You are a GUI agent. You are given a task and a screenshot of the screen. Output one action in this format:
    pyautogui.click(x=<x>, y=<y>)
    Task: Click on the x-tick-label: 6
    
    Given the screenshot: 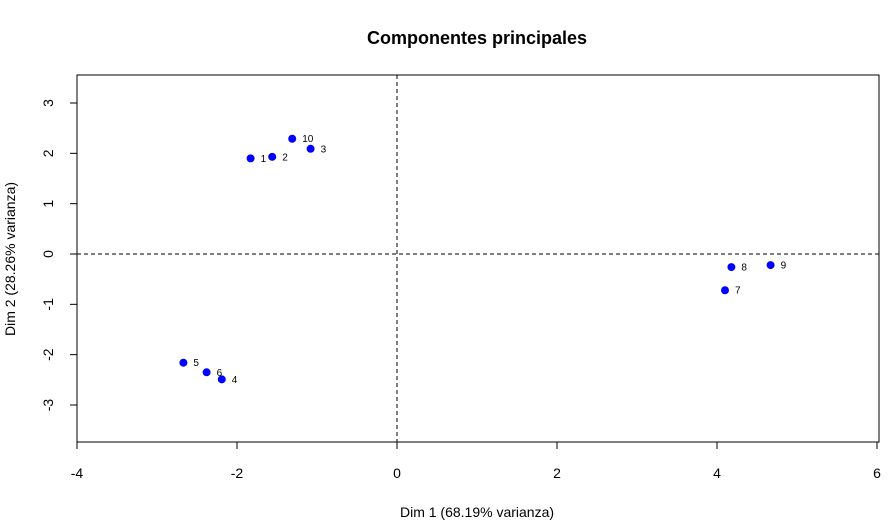 What is the action you would take?
    pyautogui.click(x=877, y=473)
    